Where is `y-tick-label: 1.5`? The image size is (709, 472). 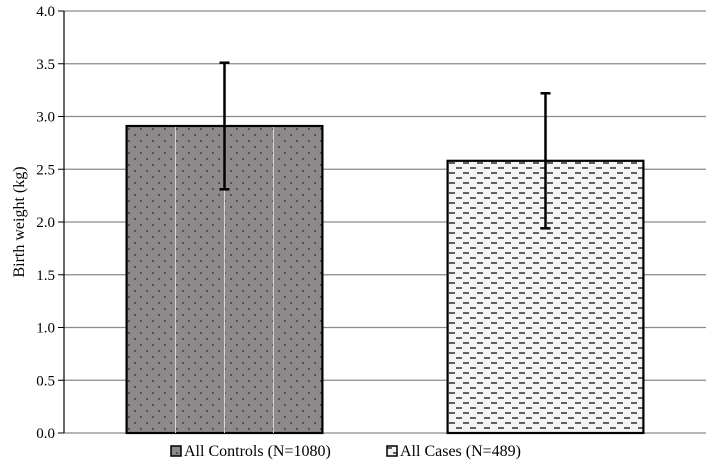 y-tick-label: 1.5 is located at coordinates (45, 276).